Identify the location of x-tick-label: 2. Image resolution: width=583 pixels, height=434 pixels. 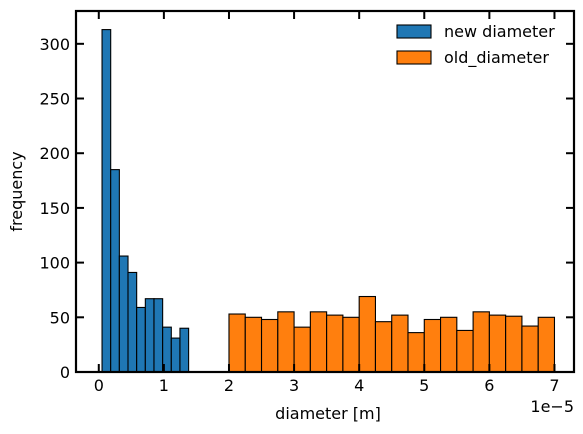
(229, 385).